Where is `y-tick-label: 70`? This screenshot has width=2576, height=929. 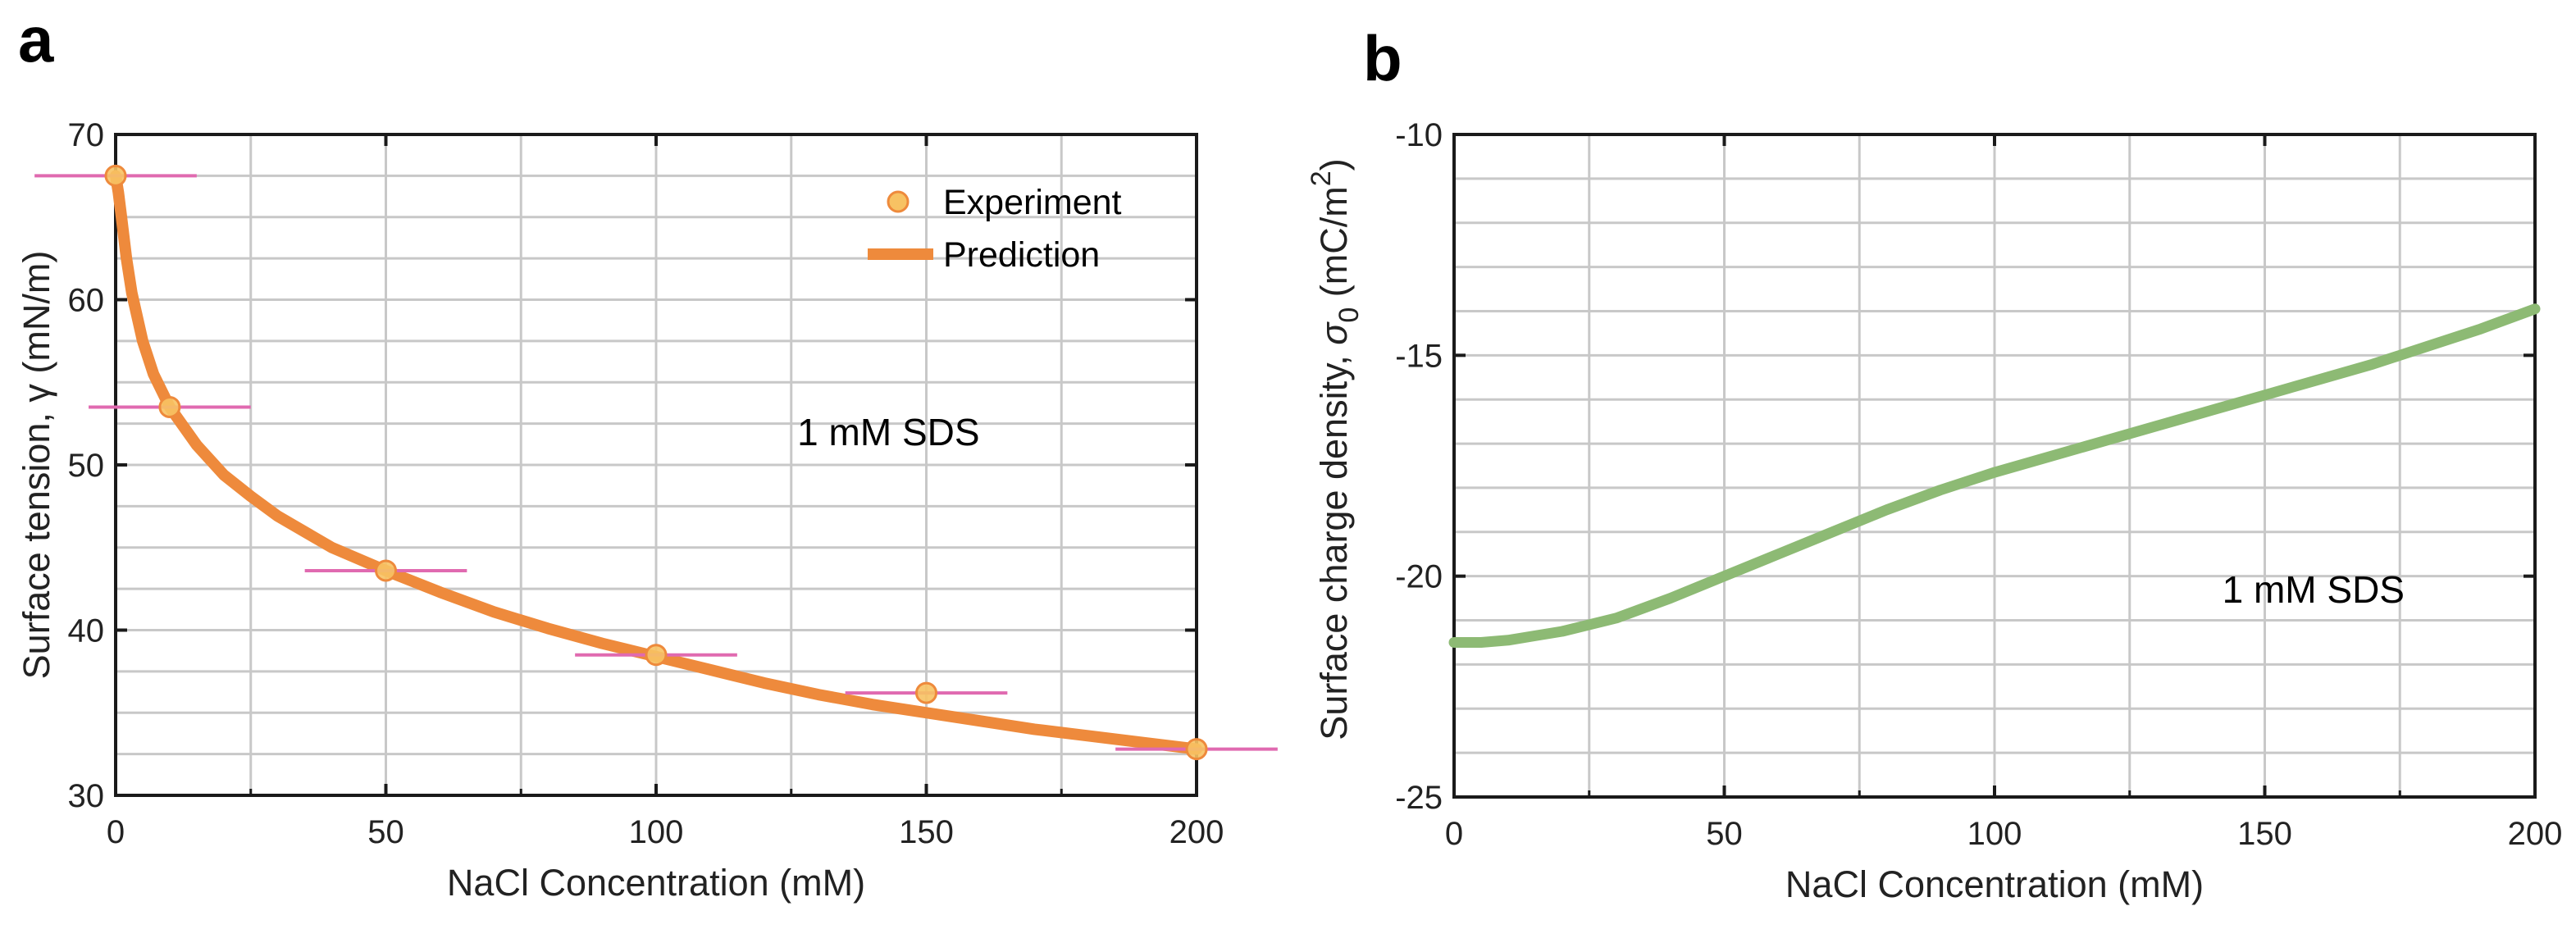 y-tick-label: 70 is located at coordinates (86, 135).